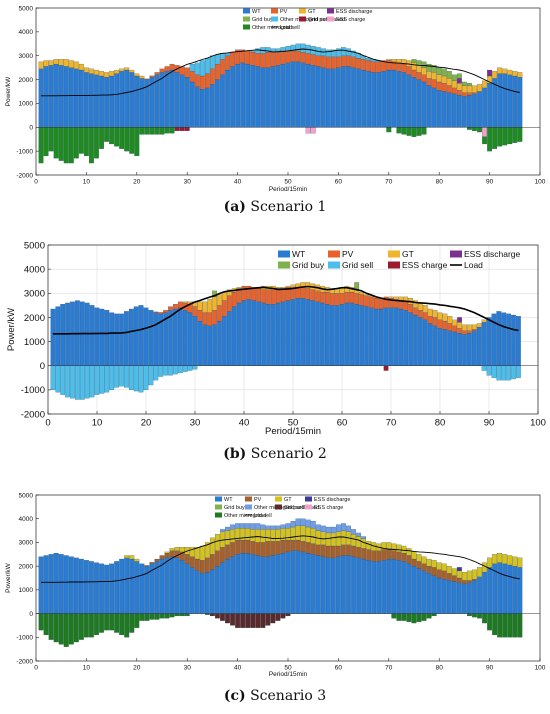  What do you see at coordinates (275, 696) in the screenshot?
I see `caption-c: (c) Scenario 3` at bounding box center [275, 696].